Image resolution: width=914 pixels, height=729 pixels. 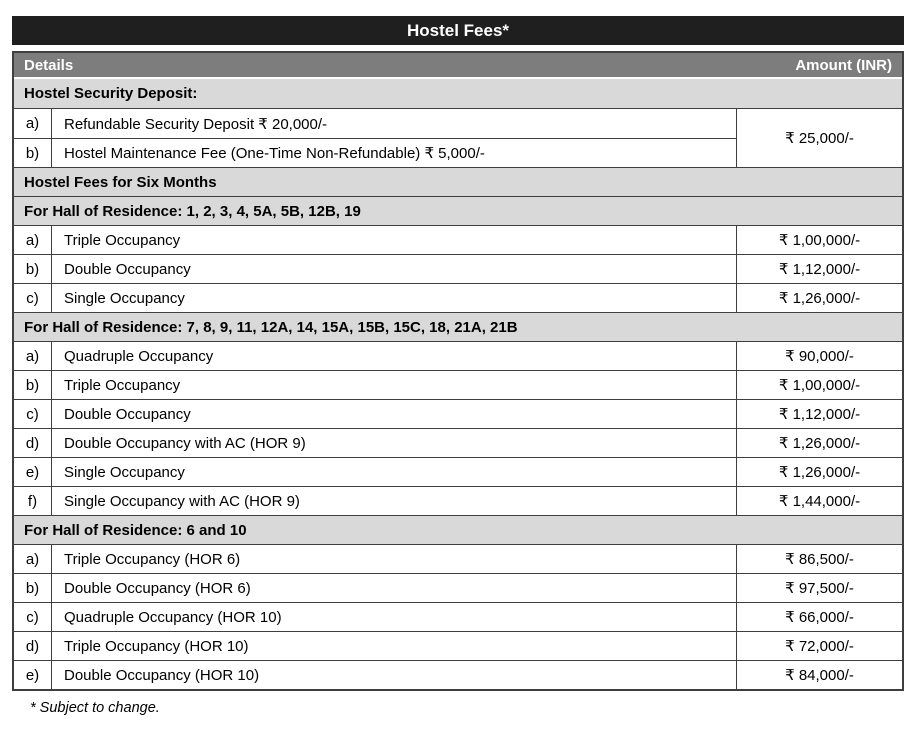 What do you see at coordinates (819, 138) in the screenshot?
I see `deposit-merged-amount: ₹ 25,000/-` at bounding box center [819, 138].